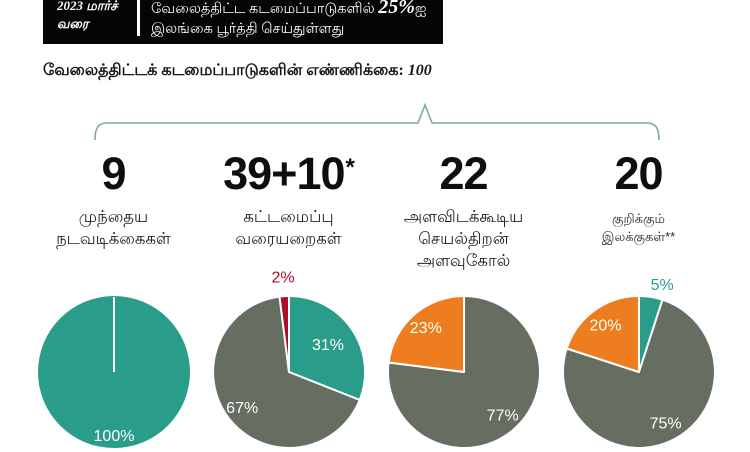 The height and width of the screenshot is (452, 750). What do you see at coordinates (248, 29) in the screenshot?
I see `header-claim-line2: இலங்கை பூர்த்தி செய்துள்ளது` at bounding box center [248, 29].